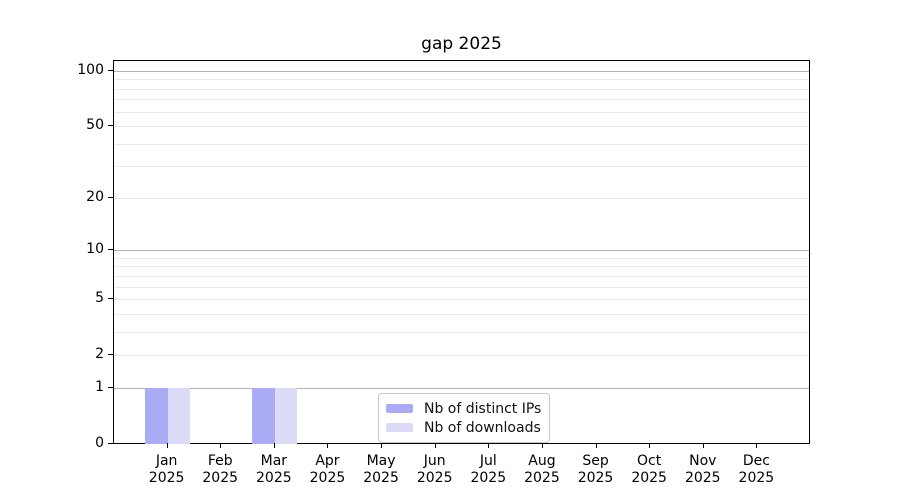 This screenshot has height=500, width=900. I want to click on x-tick-label-oct-2025: Oct 2025, so click(649, 469).